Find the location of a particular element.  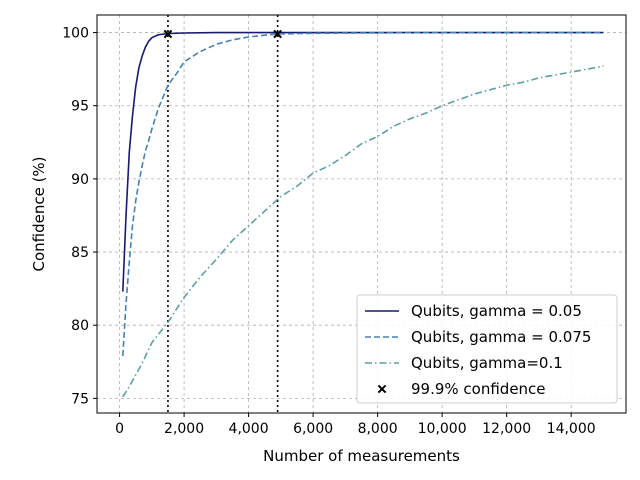

y-tick-label: 75 is located at coordinates (80, 399).